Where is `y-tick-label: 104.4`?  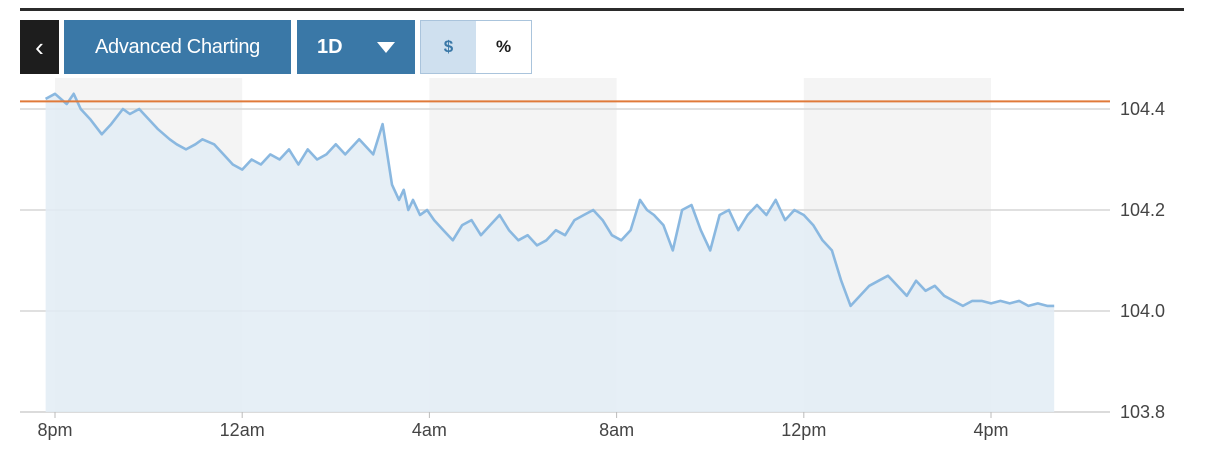 y-tick-label: 104.4 is located at coordinates (1142, 109).